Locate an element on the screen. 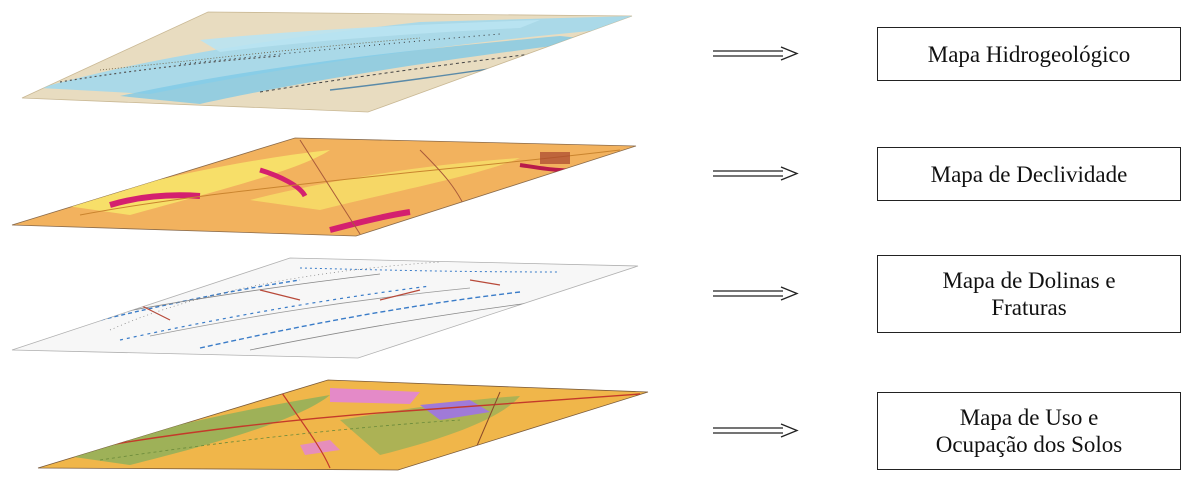  label-line: Mapa Hidrogeológico is located at coordinates (1029, 54).